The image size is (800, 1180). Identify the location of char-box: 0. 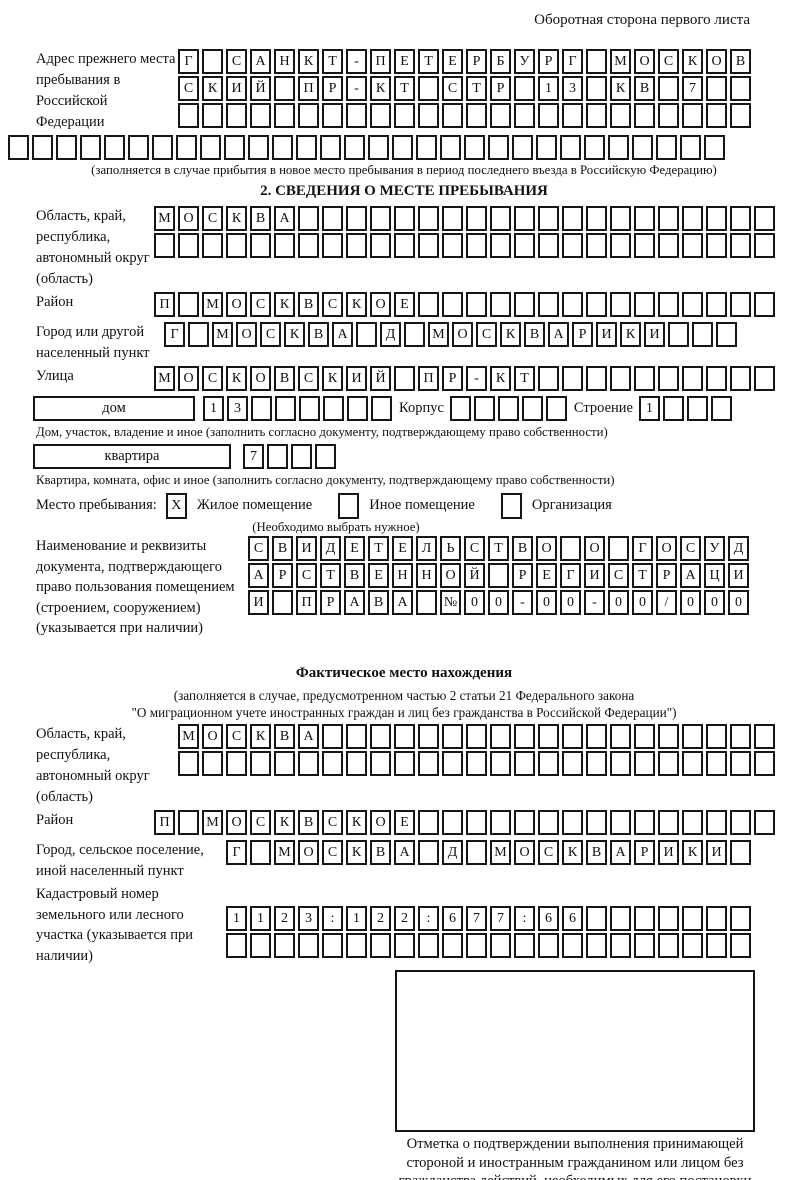
(498, 602).